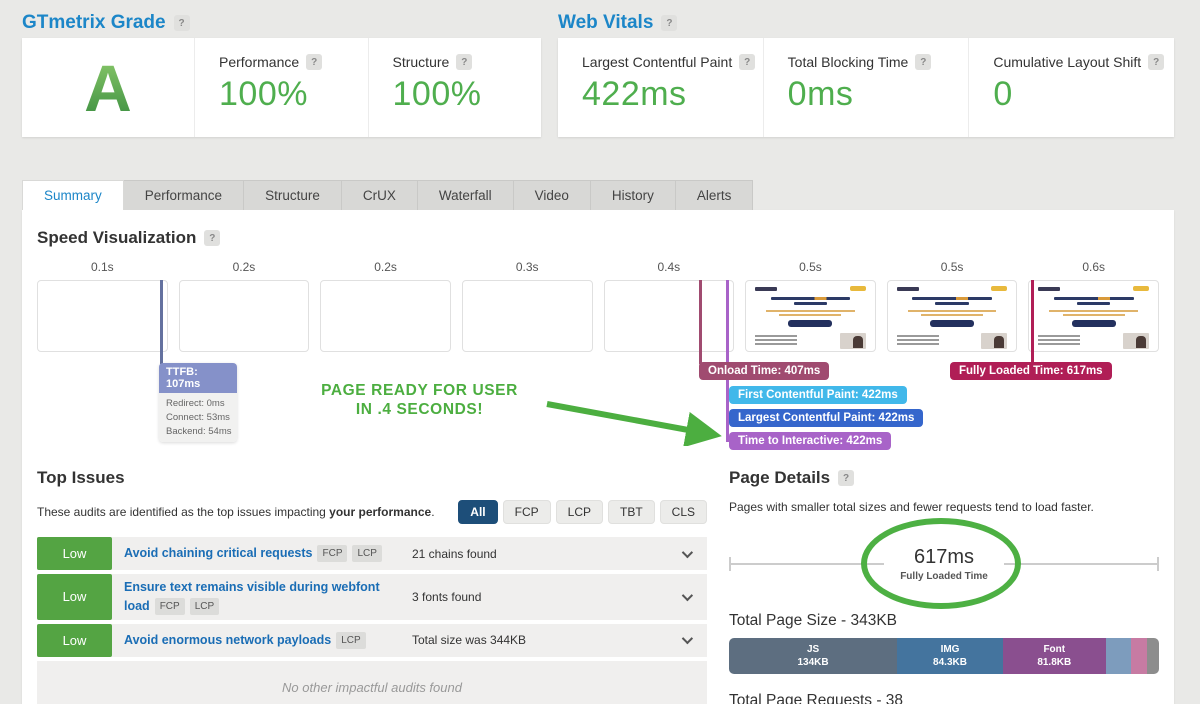  Describe the element at coordinates (813, 656) in the screenshot. I see `size-segment-js: JS 134KB` at that location.